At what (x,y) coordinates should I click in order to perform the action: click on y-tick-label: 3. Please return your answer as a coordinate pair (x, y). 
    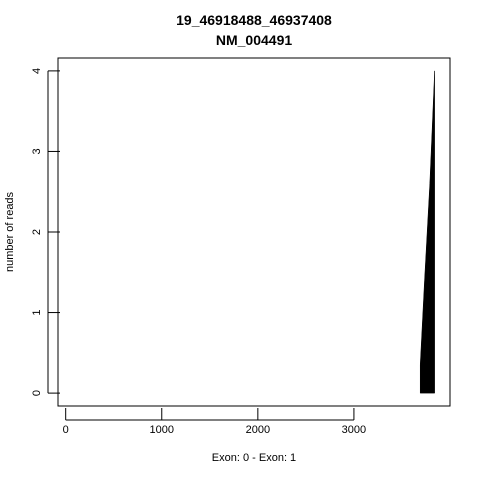
    Looking at the image, I should click on (37, 151).